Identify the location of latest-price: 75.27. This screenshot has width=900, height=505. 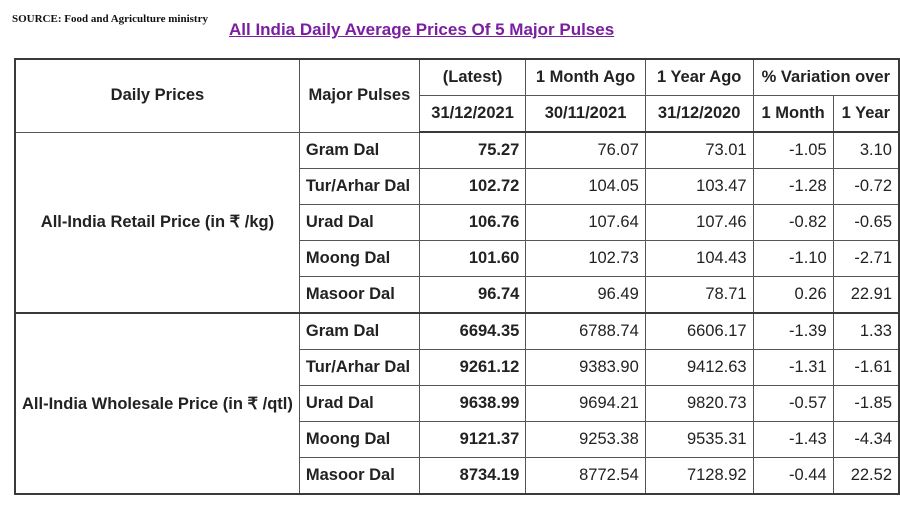
(472, 150).